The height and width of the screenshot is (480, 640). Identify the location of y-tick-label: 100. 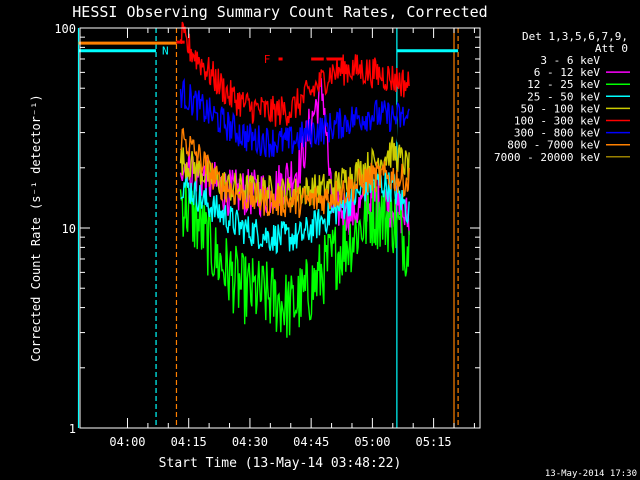
(65, 29).